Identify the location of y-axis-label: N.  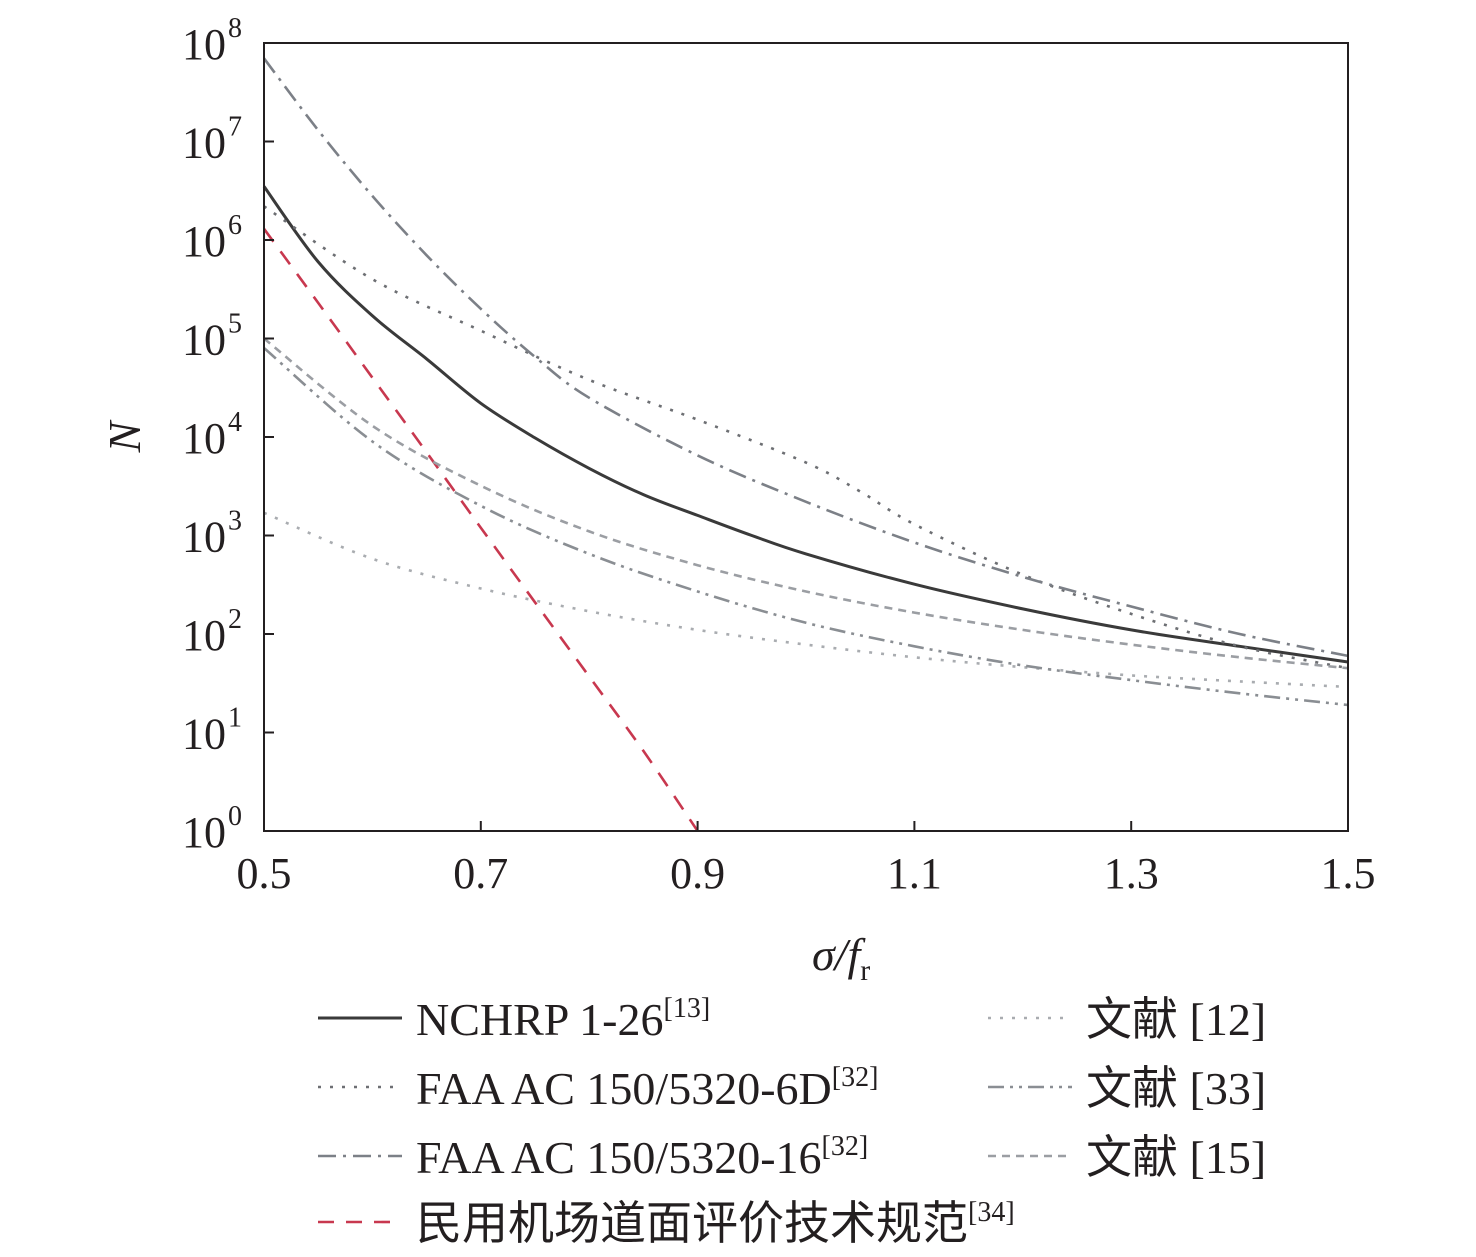
(124, 436).